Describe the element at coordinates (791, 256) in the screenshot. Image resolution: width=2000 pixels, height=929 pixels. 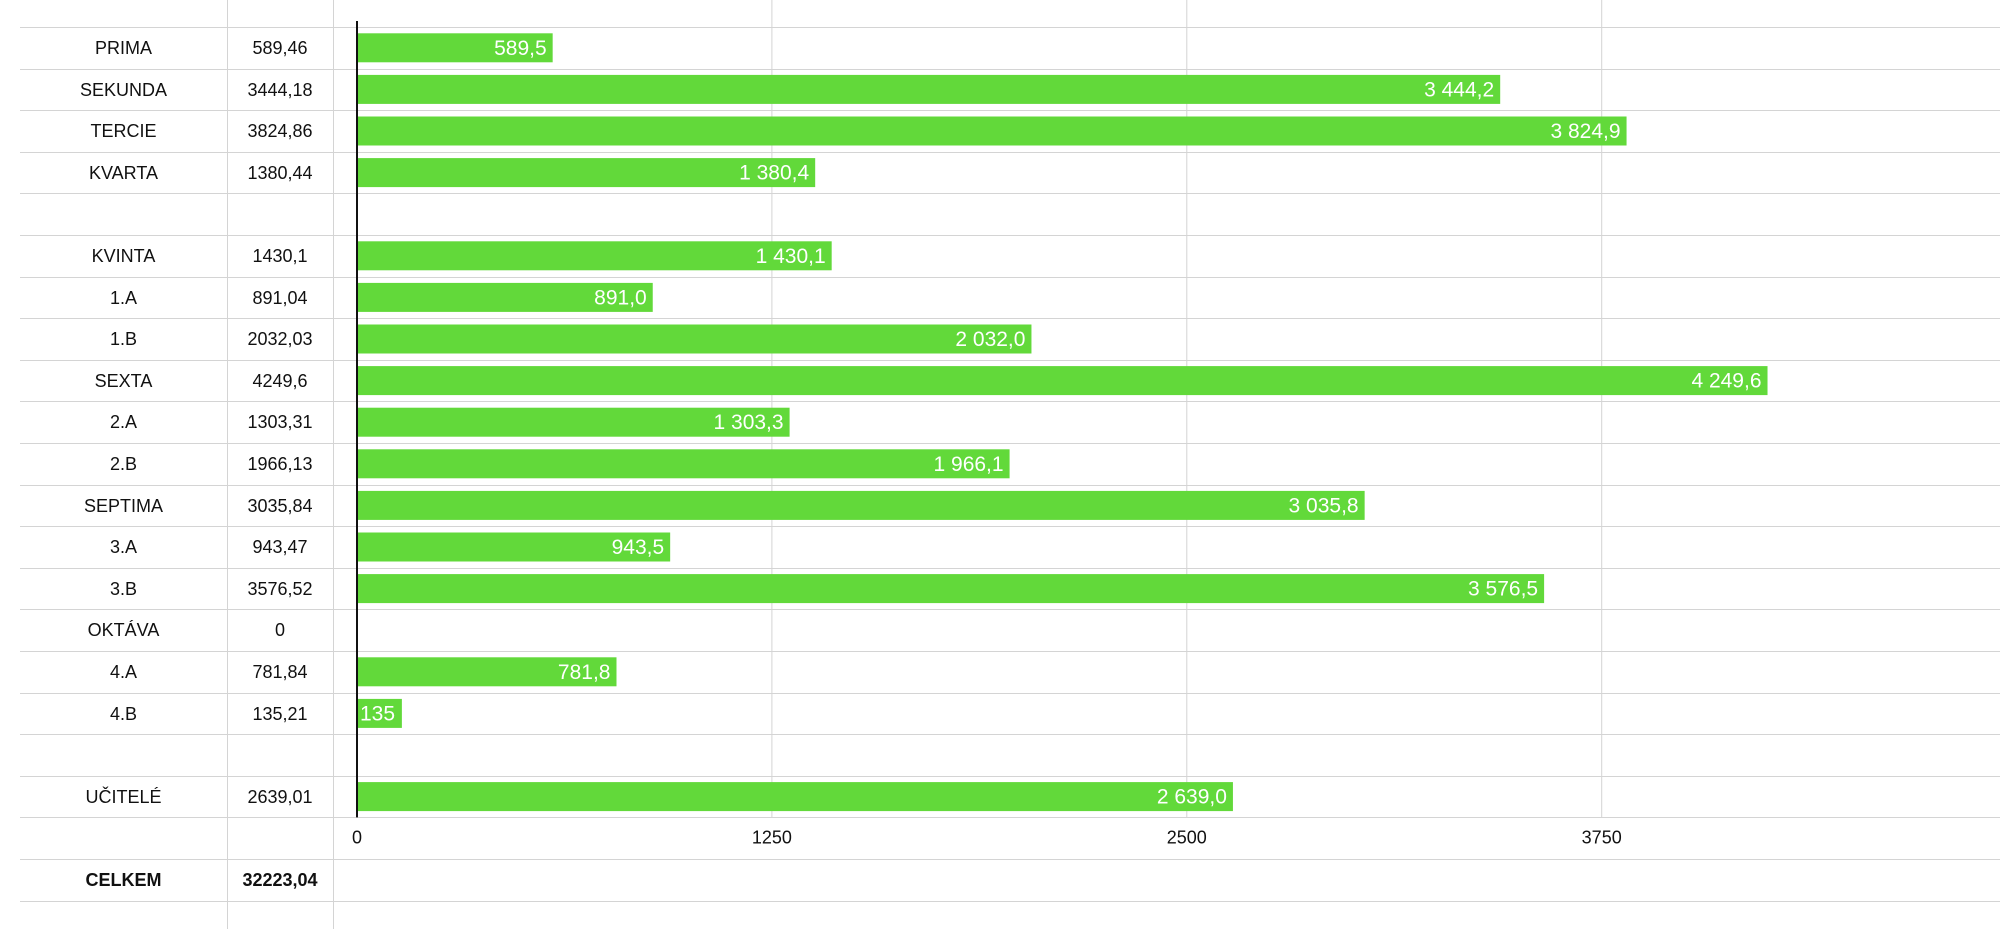
I see `bar-data-label: 1 430,1` at that location.